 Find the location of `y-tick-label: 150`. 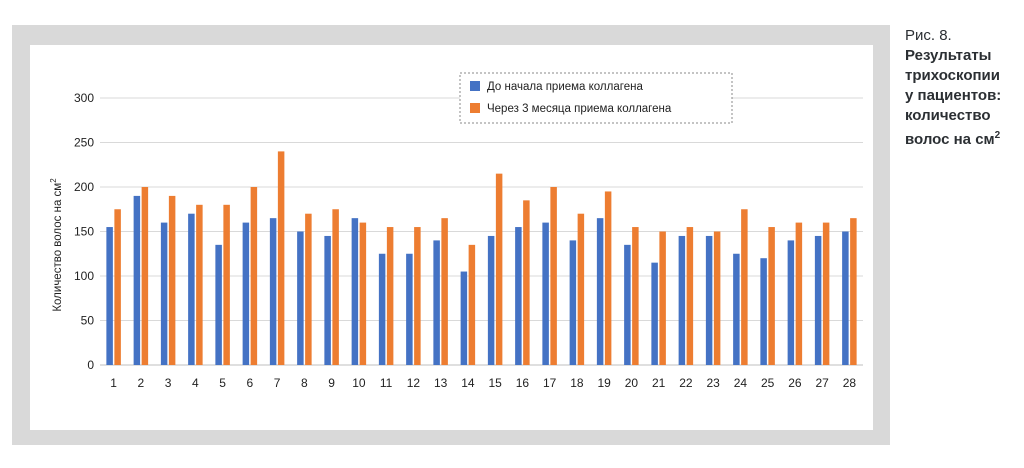

y-tick-label: 150 is located at coordinates (84, 232).